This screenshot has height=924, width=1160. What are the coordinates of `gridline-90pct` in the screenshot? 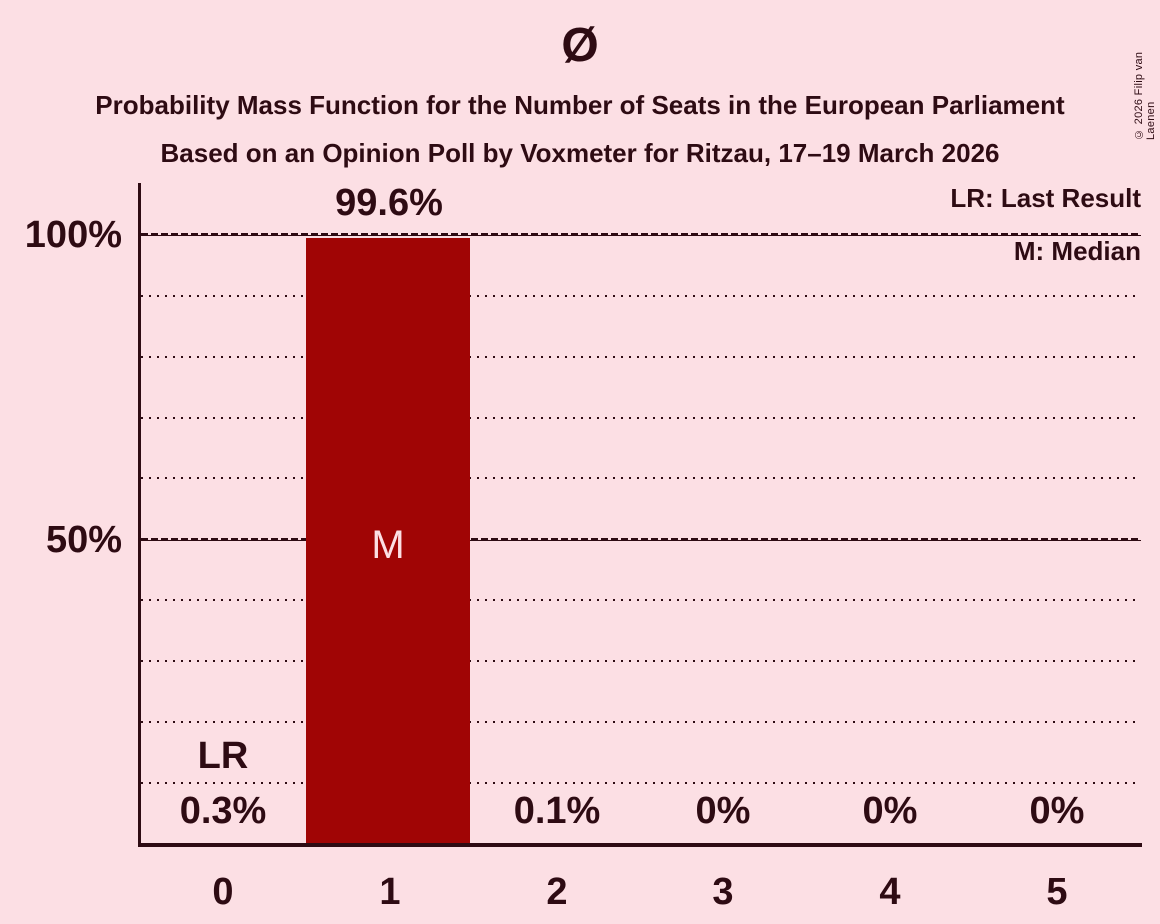 It's located at (641, 296).